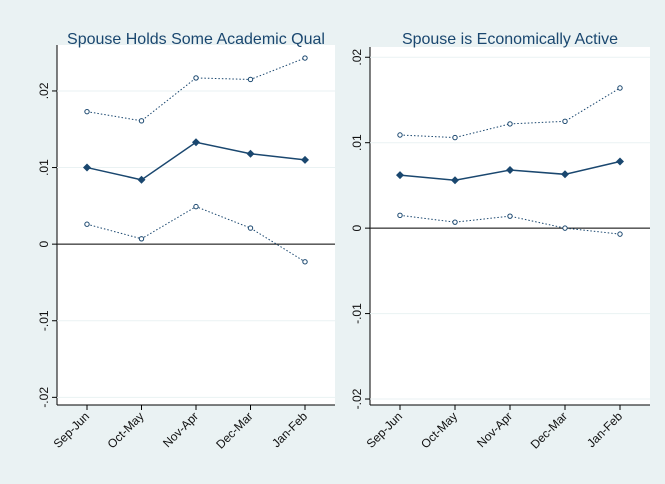 The height and width of the screenshot is (484, 665). Describe the element at coordinates (196, 39) in the screenshot. I see `chart-title: Spouse Holds Some Academic Qual` at that location.